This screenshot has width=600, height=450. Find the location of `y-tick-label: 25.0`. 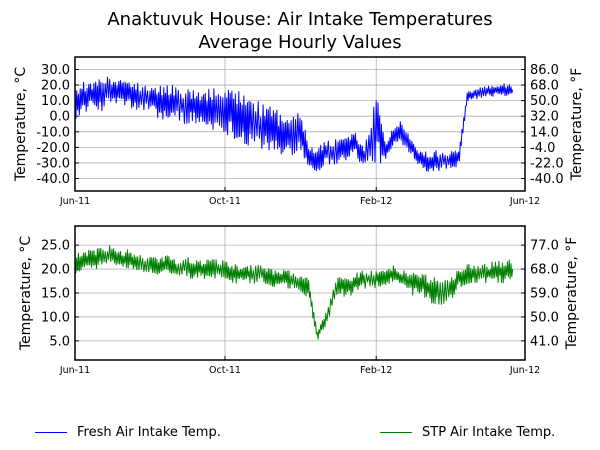

y-tick-label: 25.0 is located at coordinates (55, 246).